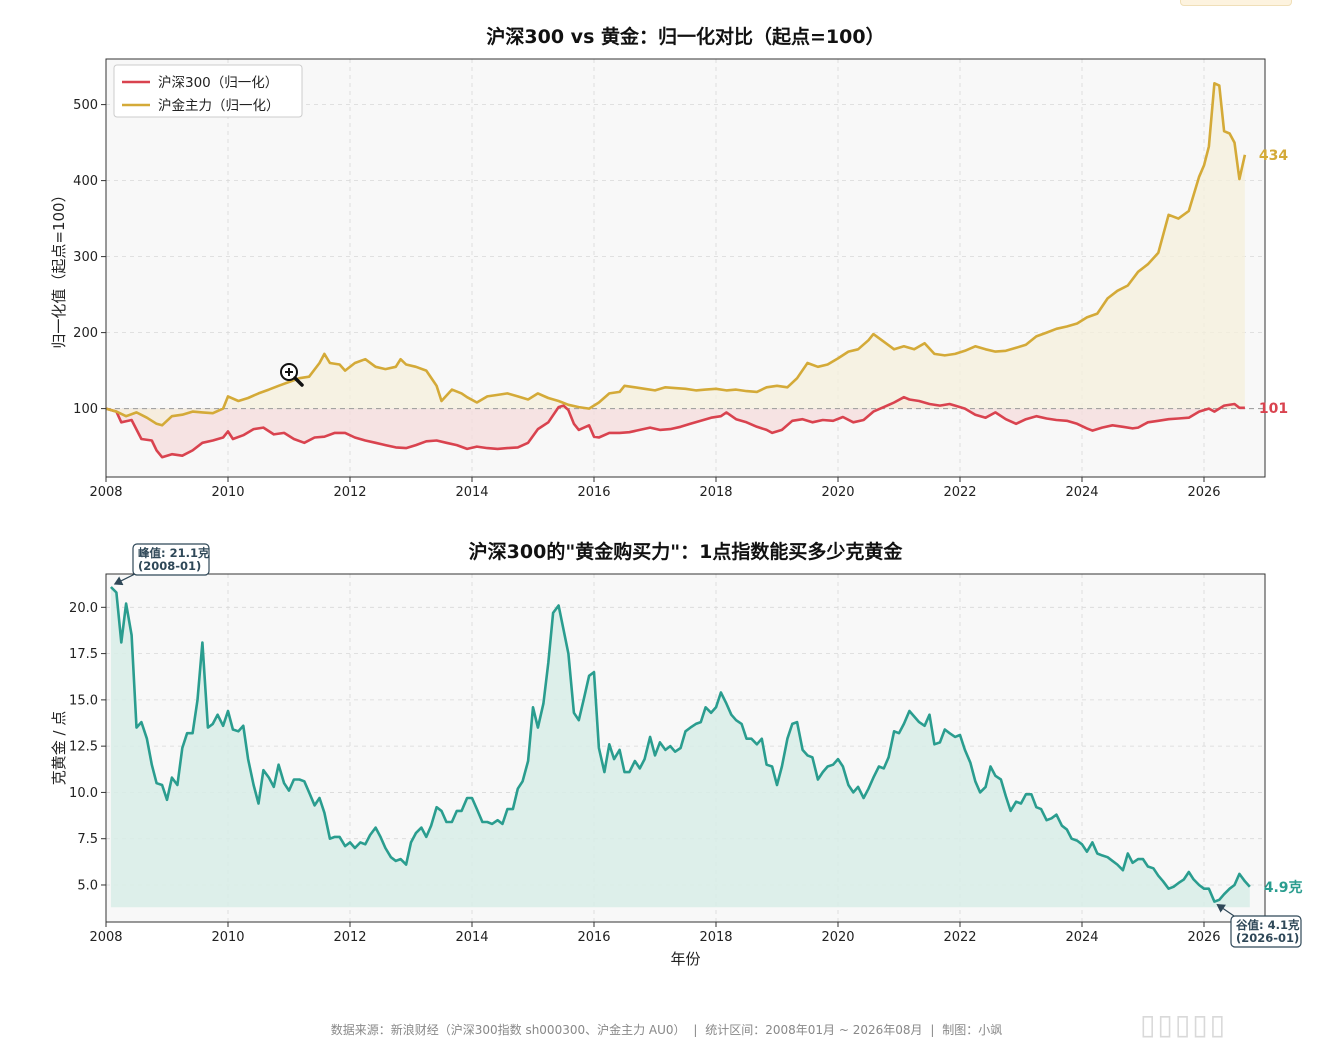  I want to click on legend-label-gold: 沪金主力（归一化）, so click(219, 105).